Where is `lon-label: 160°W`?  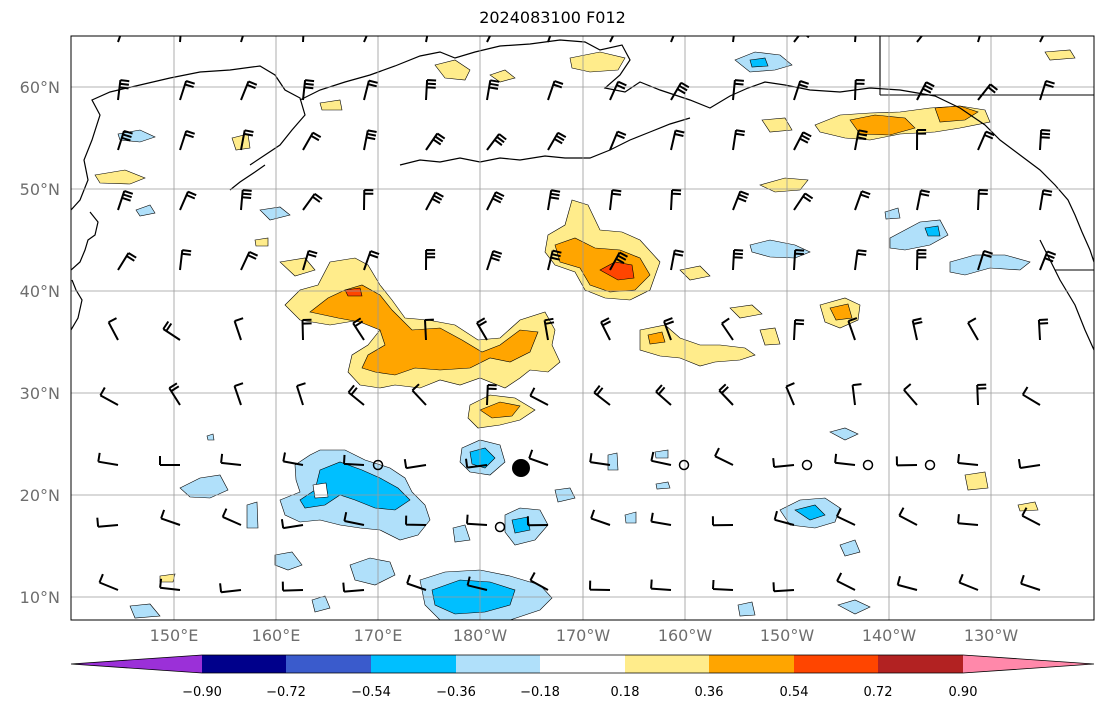
lon-label: 160°W is located at coordinates (685, 635).